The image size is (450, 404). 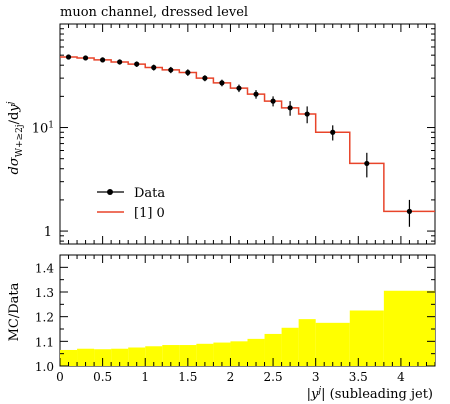 I want to click on x-tick-label: 3.5, so click(x=358, y=377).